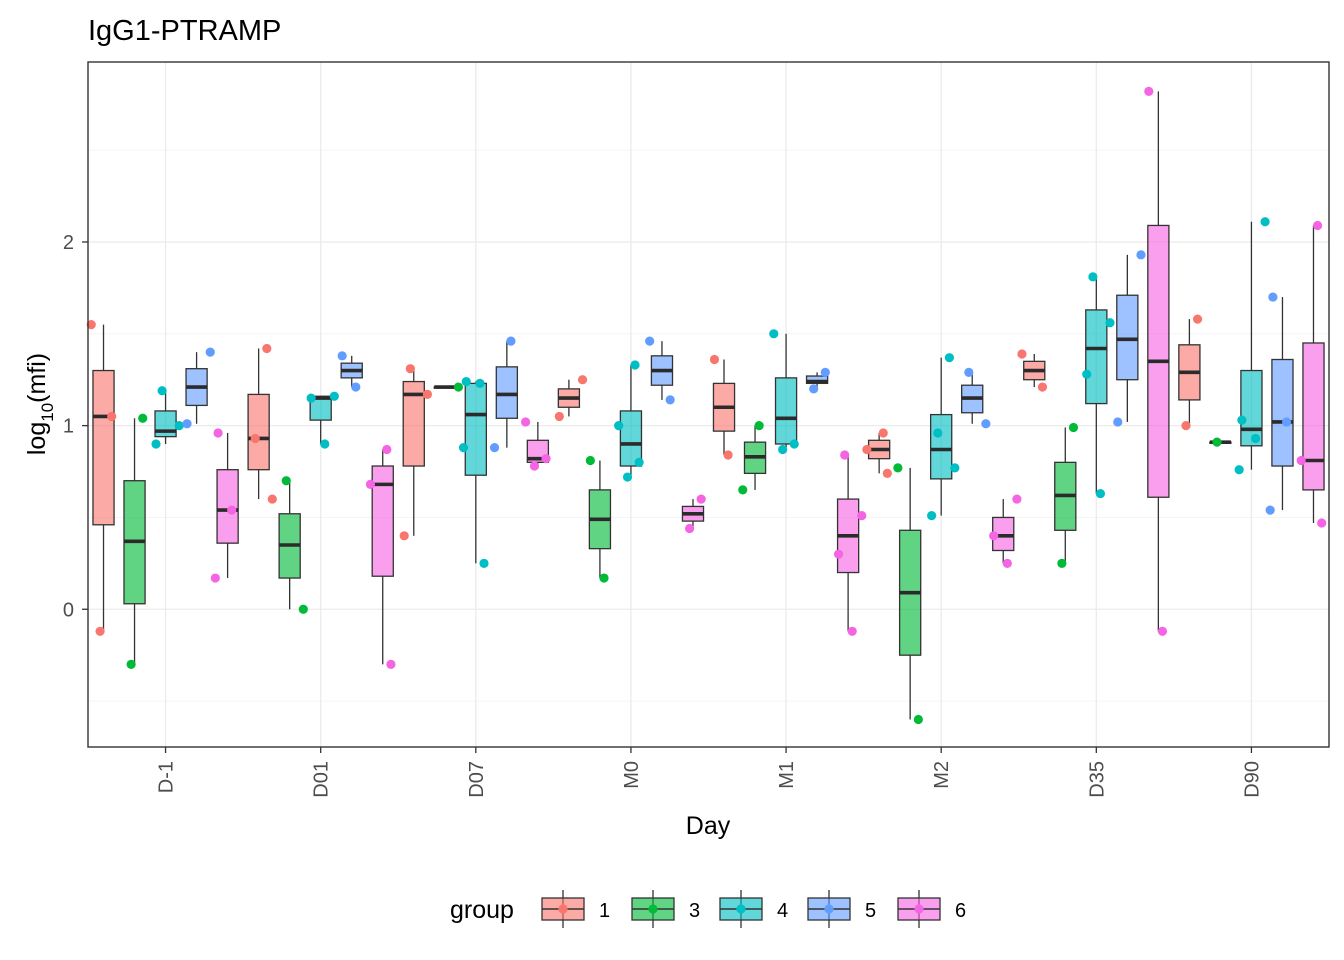  What do you see at coordinates (382, 557) in the screenshot?
I see `box-group-6-D01` at bounding box center [382, 557].